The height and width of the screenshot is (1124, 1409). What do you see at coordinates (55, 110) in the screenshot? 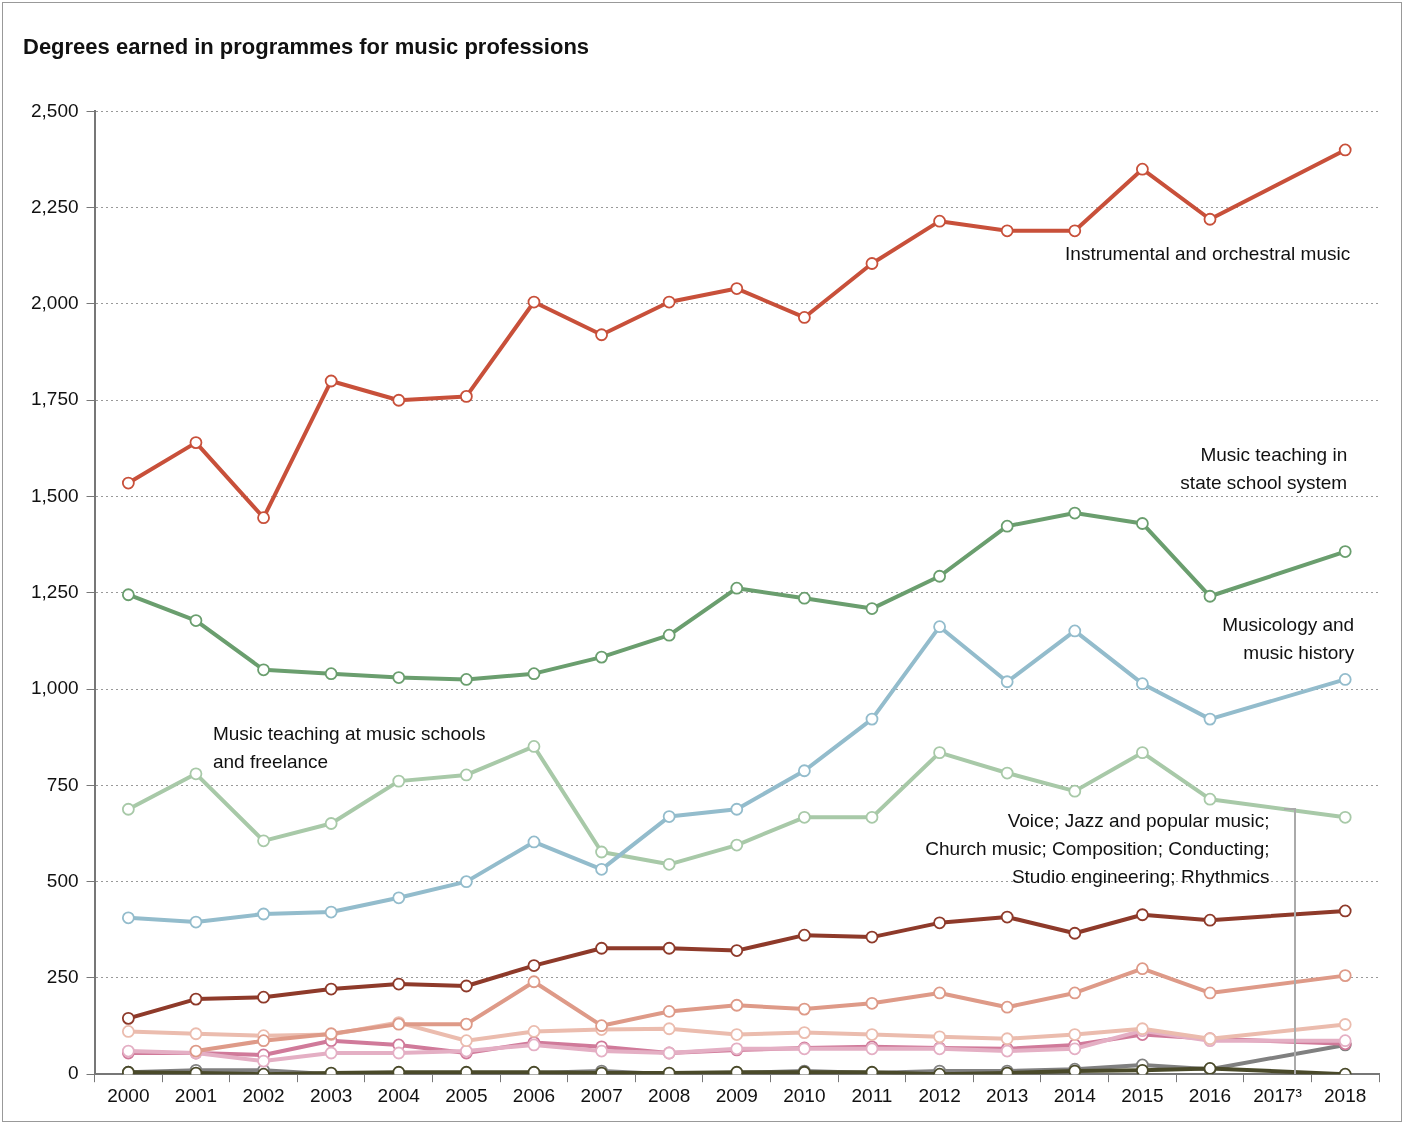
I see `y-tick-label: 2,500` at bounding box center [55, 110].